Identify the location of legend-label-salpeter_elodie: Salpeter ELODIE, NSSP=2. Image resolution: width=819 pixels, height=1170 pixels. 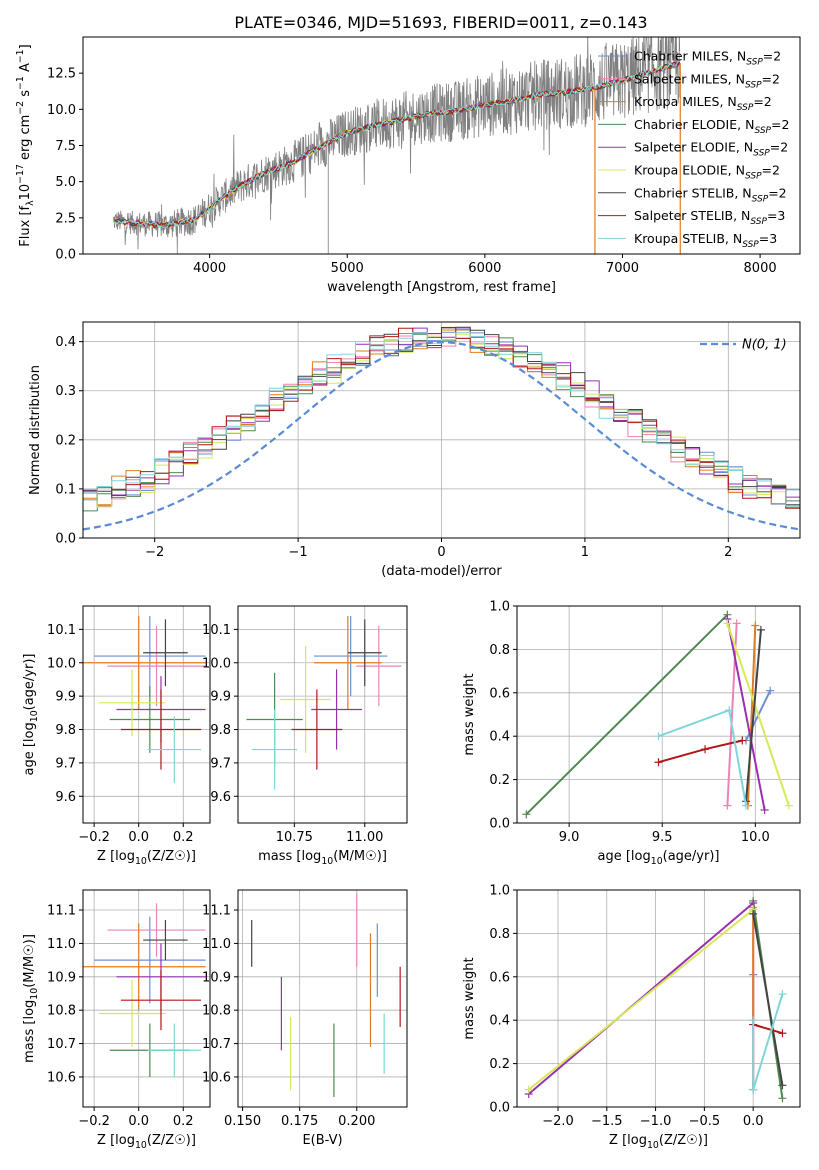
(711, 149).